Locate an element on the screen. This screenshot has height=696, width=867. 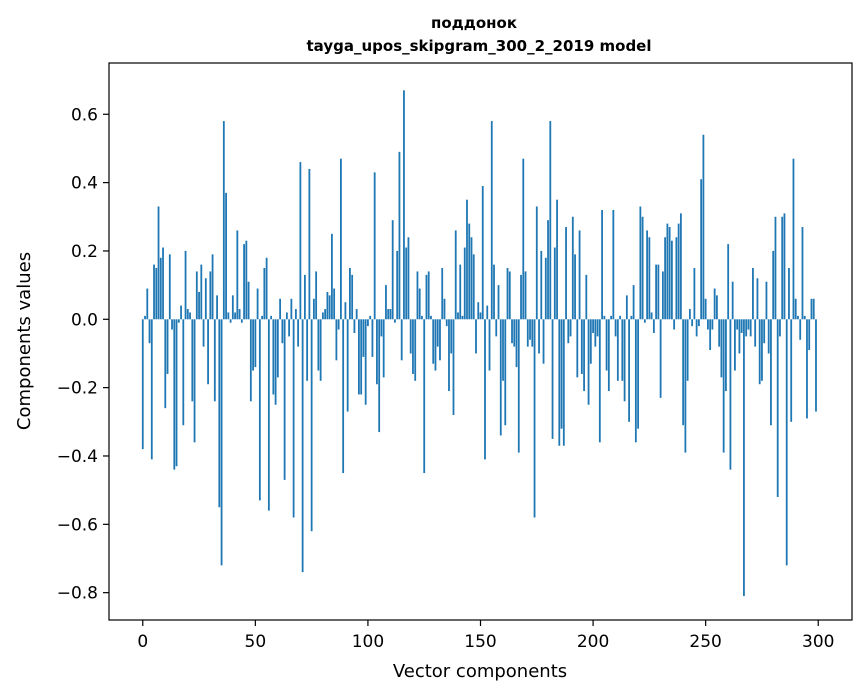
x-axis: 0 50 100 150 200 250 300 is located at coordinates (485, 636).